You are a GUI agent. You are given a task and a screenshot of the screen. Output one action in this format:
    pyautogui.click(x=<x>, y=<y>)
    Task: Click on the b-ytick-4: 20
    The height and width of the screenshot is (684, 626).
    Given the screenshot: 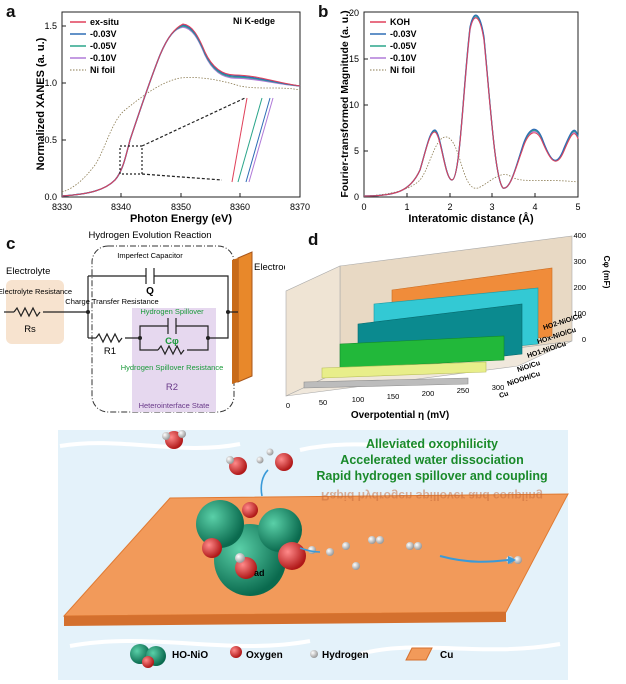 What is the action you would take?
    pyautogui.click(x=354, y=13)
    